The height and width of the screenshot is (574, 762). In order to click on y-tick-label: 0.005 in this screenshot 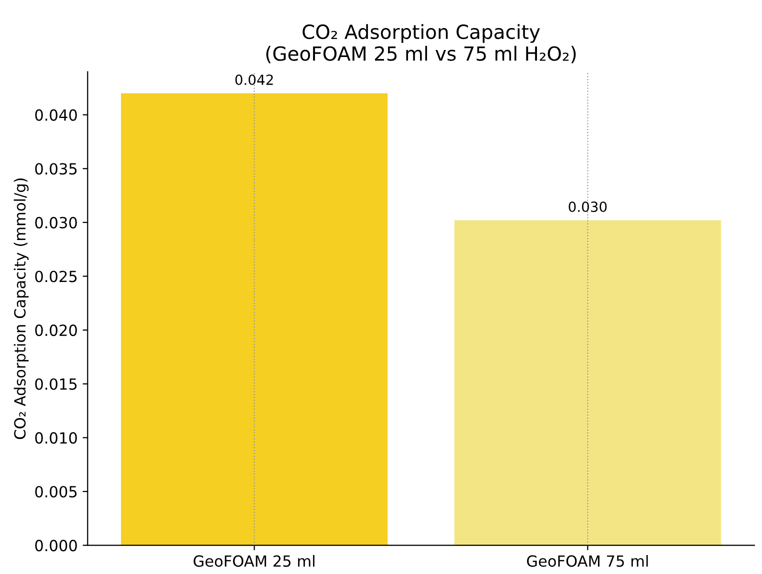, I will do `click(56, 492)`.